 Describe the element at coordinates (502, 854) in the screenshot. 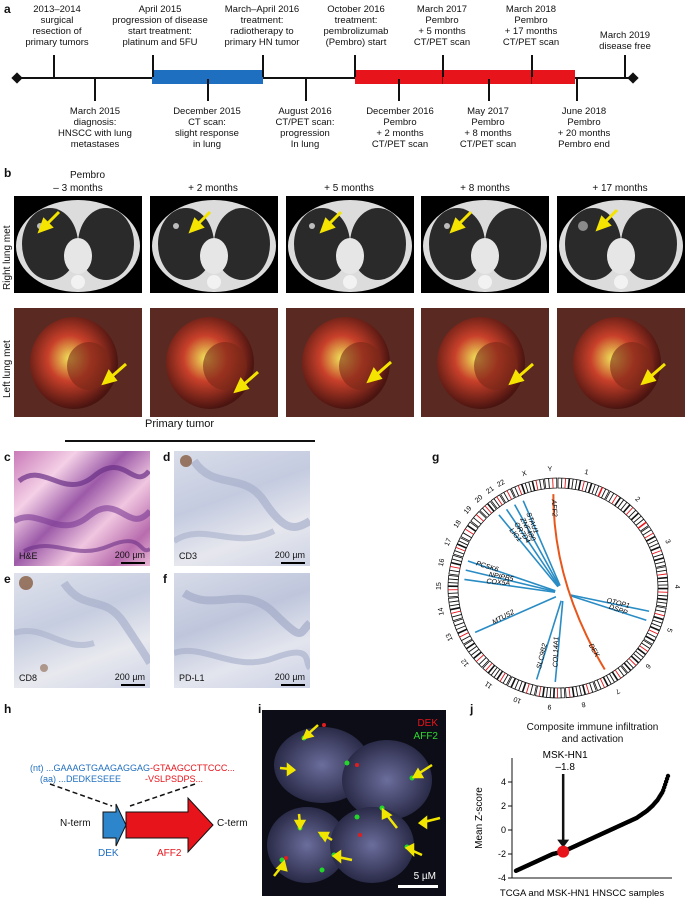

I see `y-tick-label: -2` at that location.